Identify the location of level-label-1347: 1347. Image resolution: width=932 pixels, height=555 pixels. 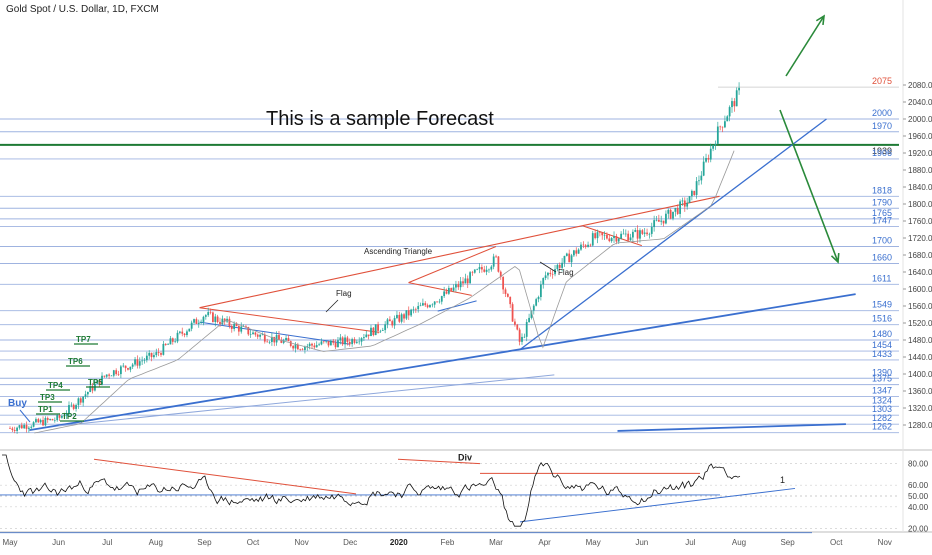
(882, 391).